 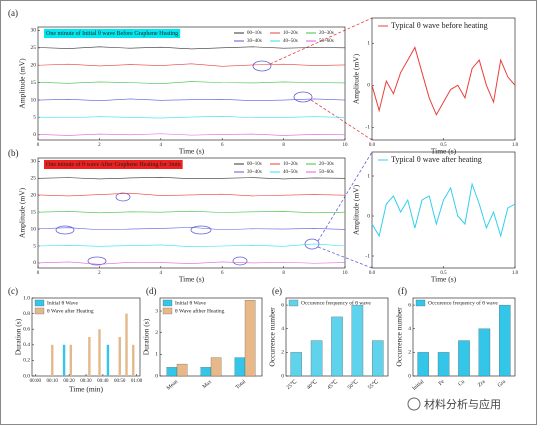 What do you see at coordinates (34, 195) in the screenshot?
I see `y-tick-label: 20` at bounding box center [34, 195].